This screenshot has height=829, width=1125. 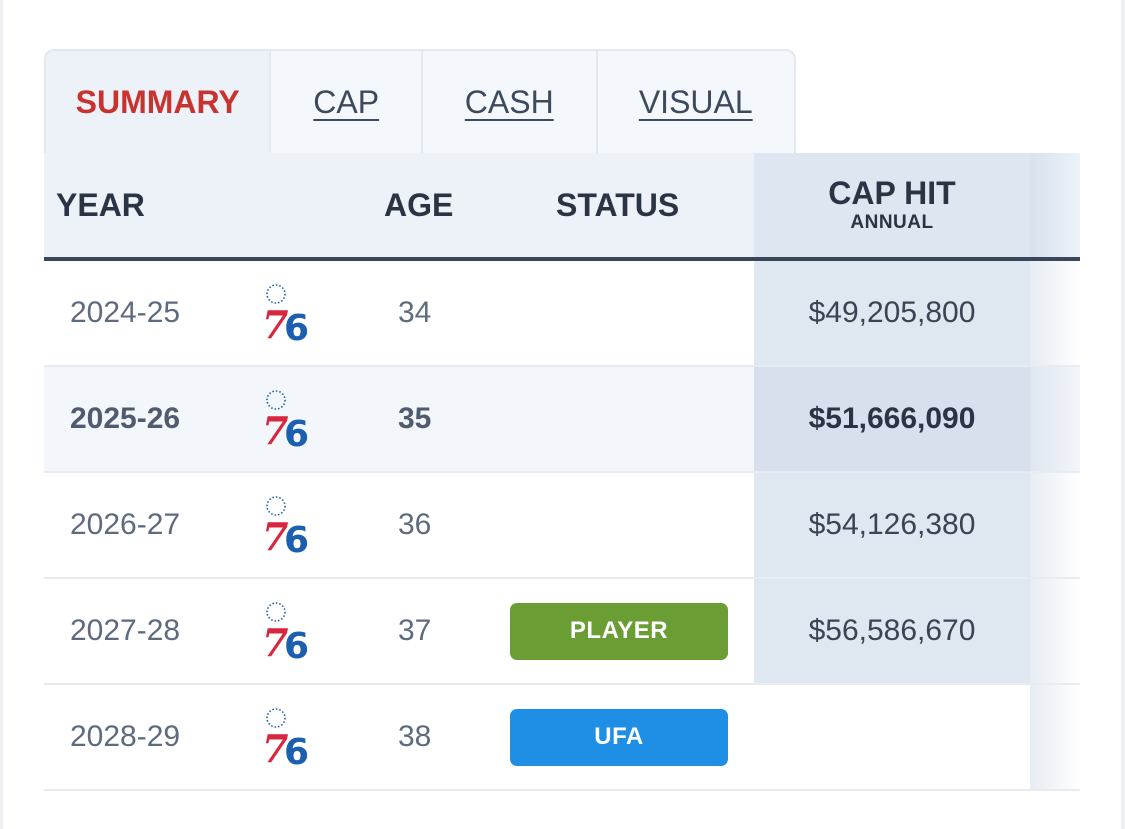 I want to click on status-cell: PLAYER, so click(x=619, y=631).